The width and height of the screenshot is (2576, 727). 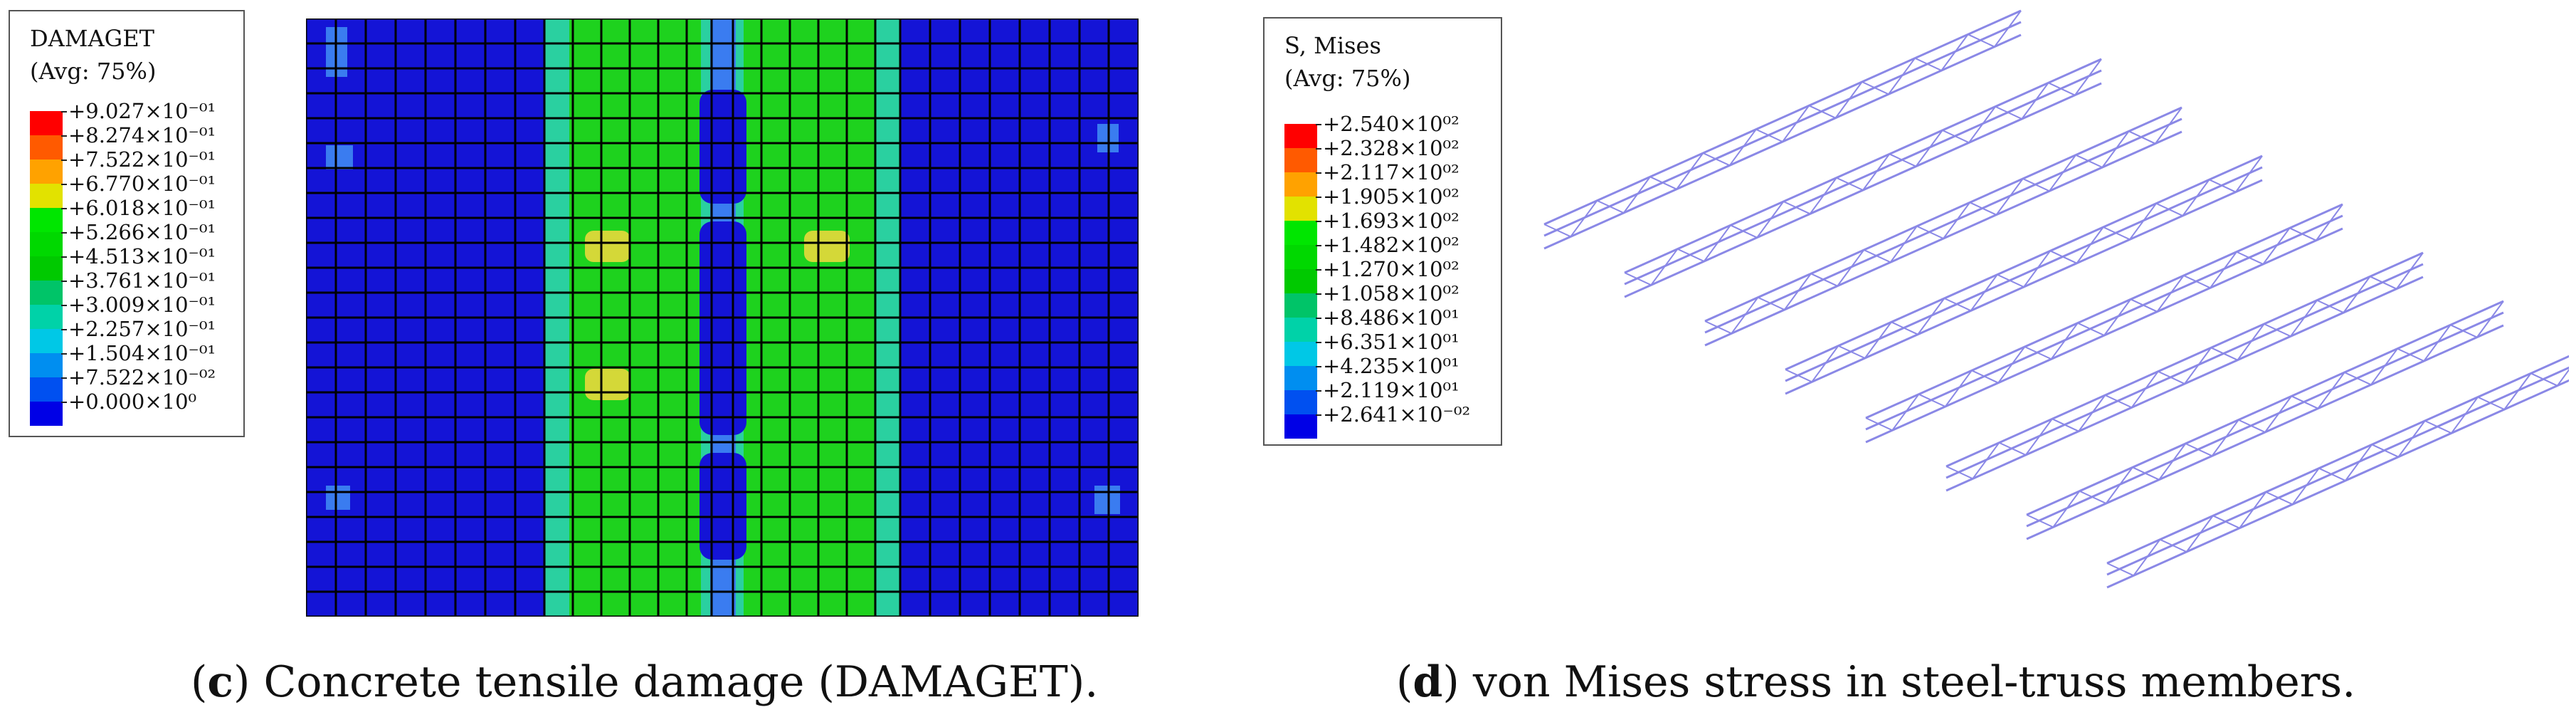 I want to click on legend-tick-label: +6.018×10⁻⁰¹, so click(x=142, y=208).